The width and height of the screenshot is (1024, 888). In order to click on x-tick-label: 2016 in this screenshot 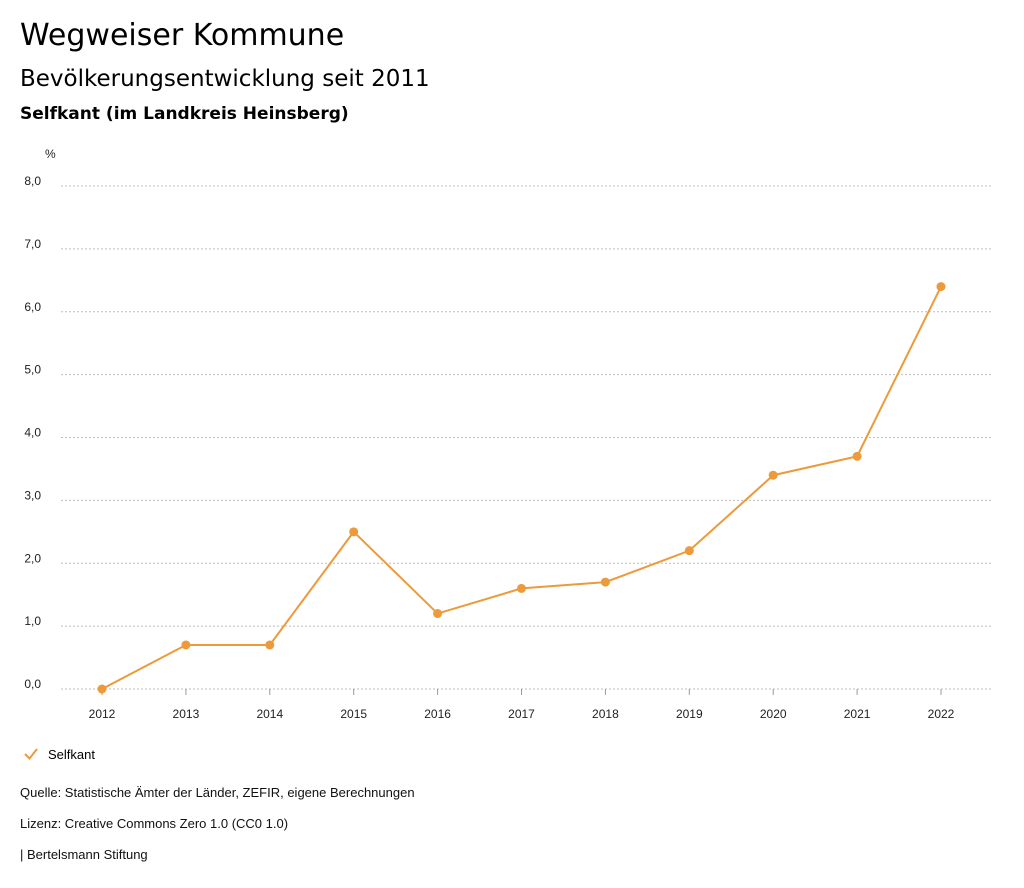, I will do `click(437, 714)`.